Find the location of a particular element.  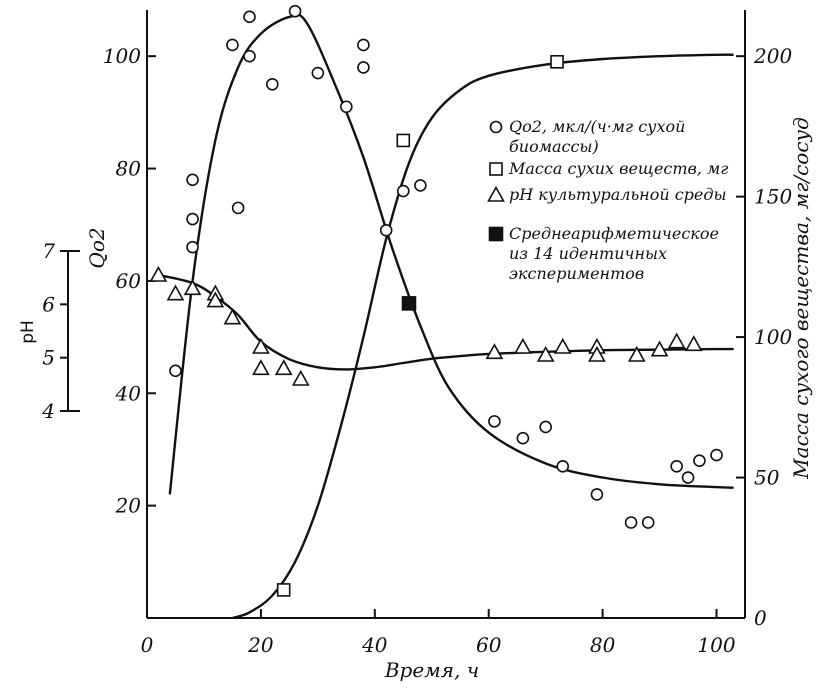

x-tick-label: 100 is located at coordinates (716, 645).